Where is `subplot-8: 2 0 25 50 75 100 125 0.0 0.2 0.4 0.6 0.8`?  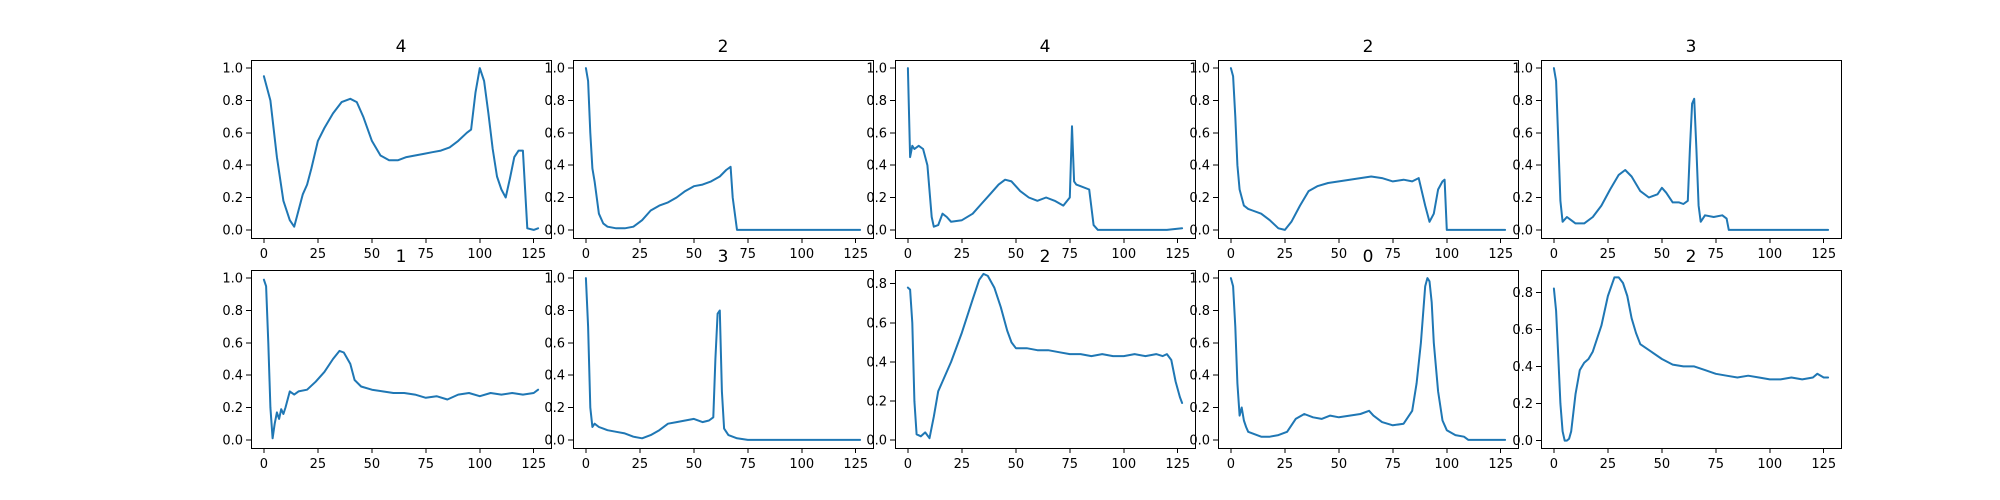
subplot-8: 2 0 25 50 75 100 125 0.0 0.2 0.4 0.6 0.8 is located at coordinates (1031, 359).